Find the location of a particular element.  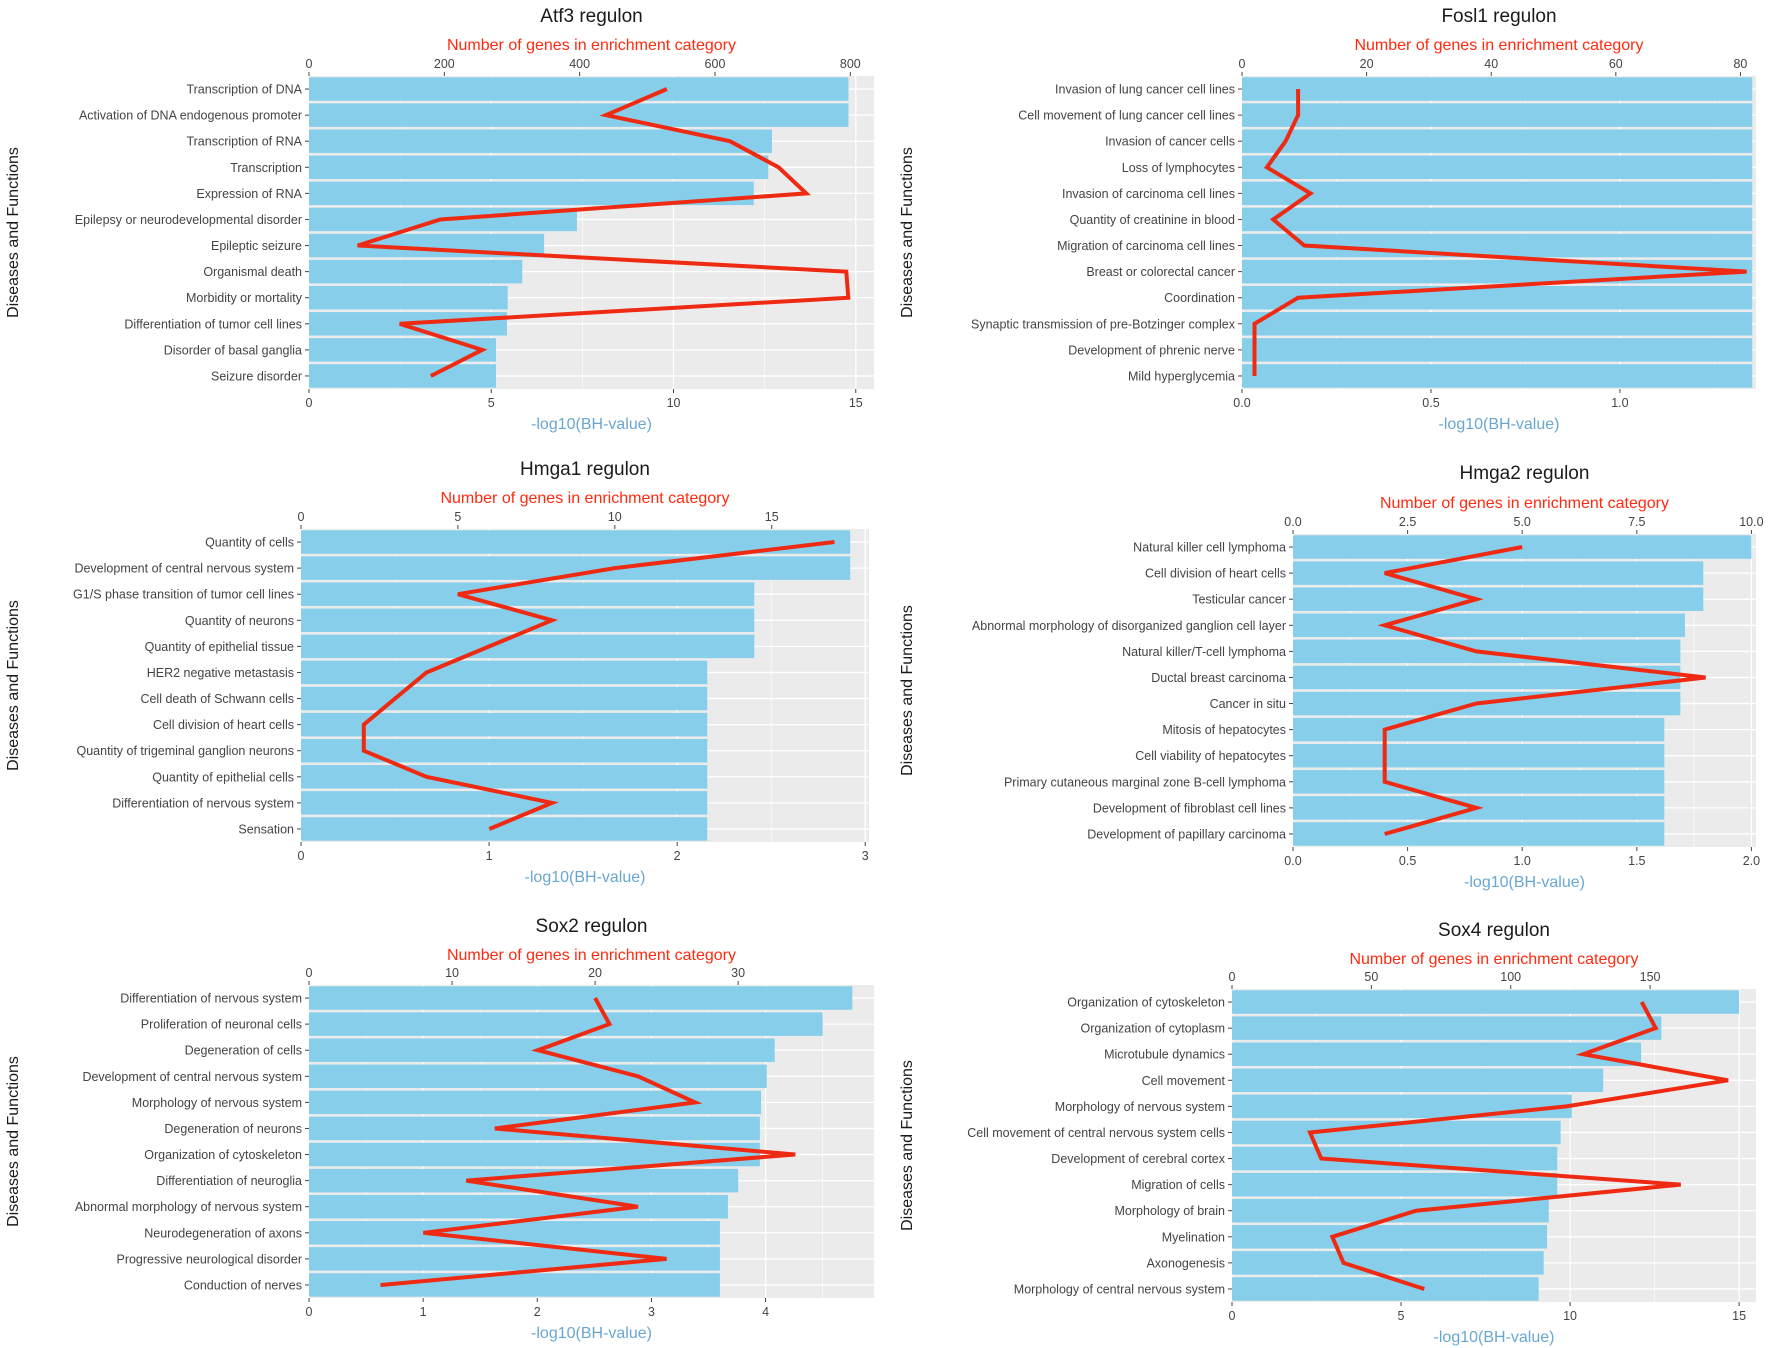

x2-tick-label: 7.5 is located at coordinates (1636, 522).